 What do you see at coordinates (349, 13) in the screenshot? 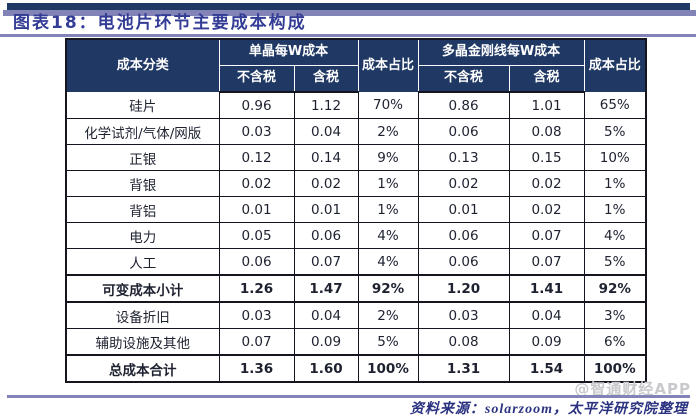
I see `top-accent-bar` at bounding box center [349, 13].